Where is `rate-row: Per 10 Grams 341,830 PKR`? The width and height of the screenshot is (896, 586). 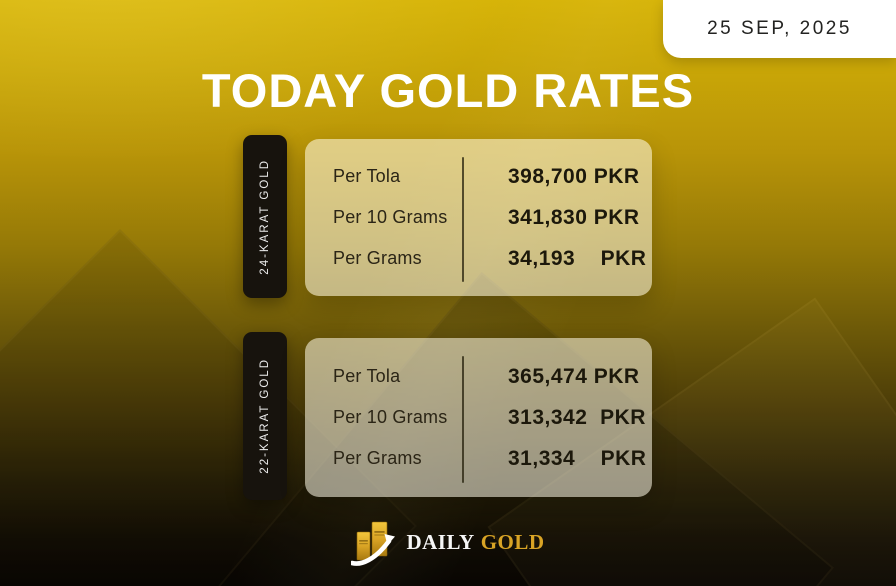 rate-row: Per 10 Grams 341,830 PKR is located at coordinates (478, 217).